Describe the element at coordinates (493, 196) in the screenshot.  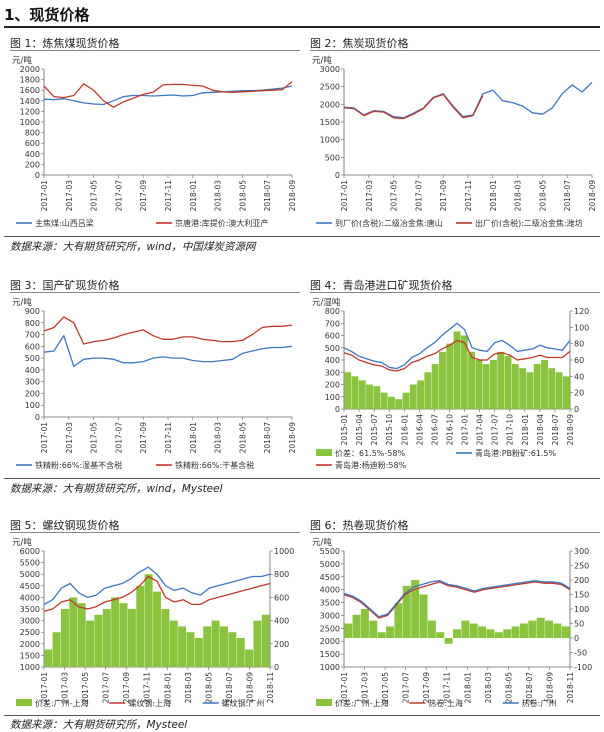
I see `fig2-xtick-label: 2018-01` at that location.